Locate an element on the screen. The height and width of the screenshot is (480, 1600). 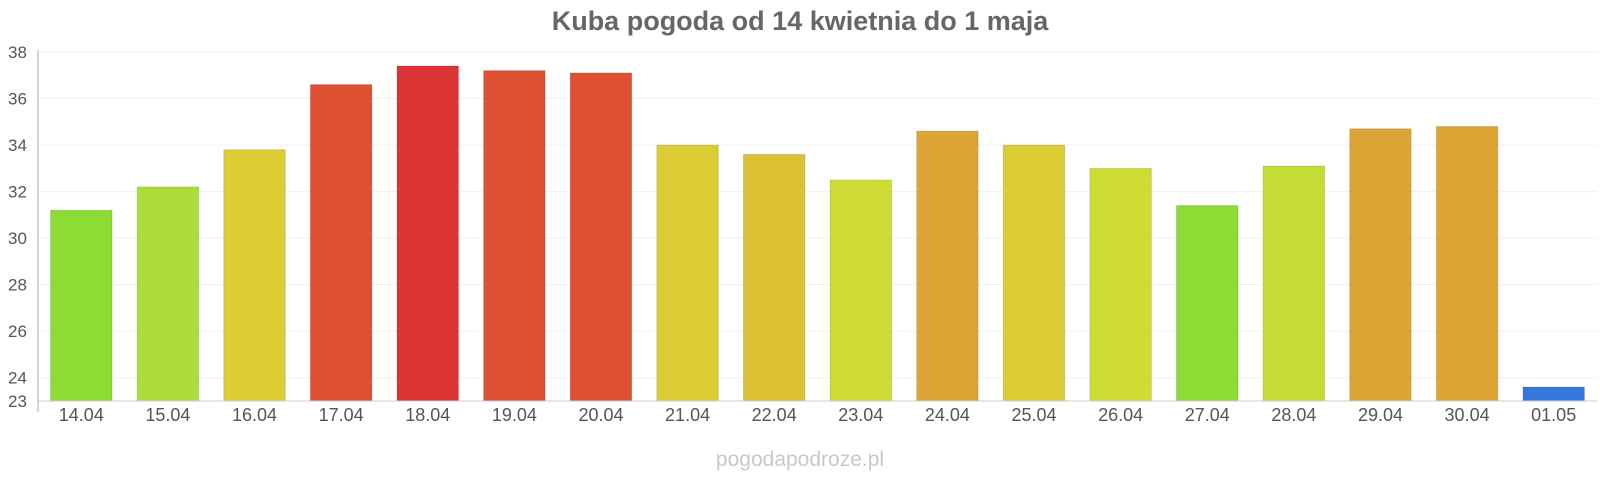
bar-25.04 is located at coordinates (1034, 273).